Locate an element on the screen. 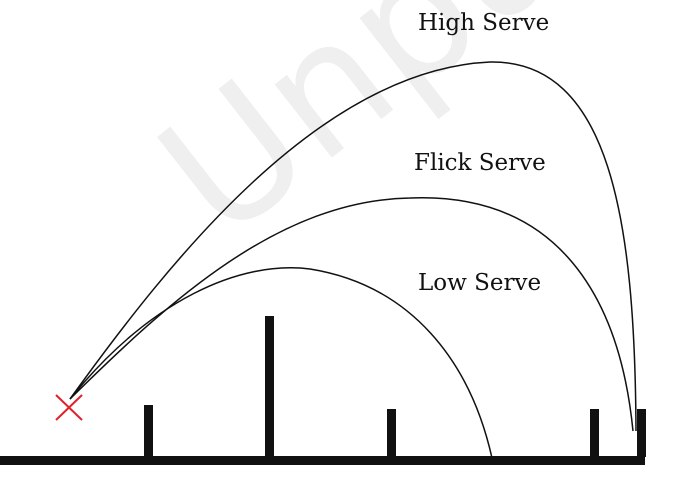  serve-start-marker is located at coordinates (69, 407).